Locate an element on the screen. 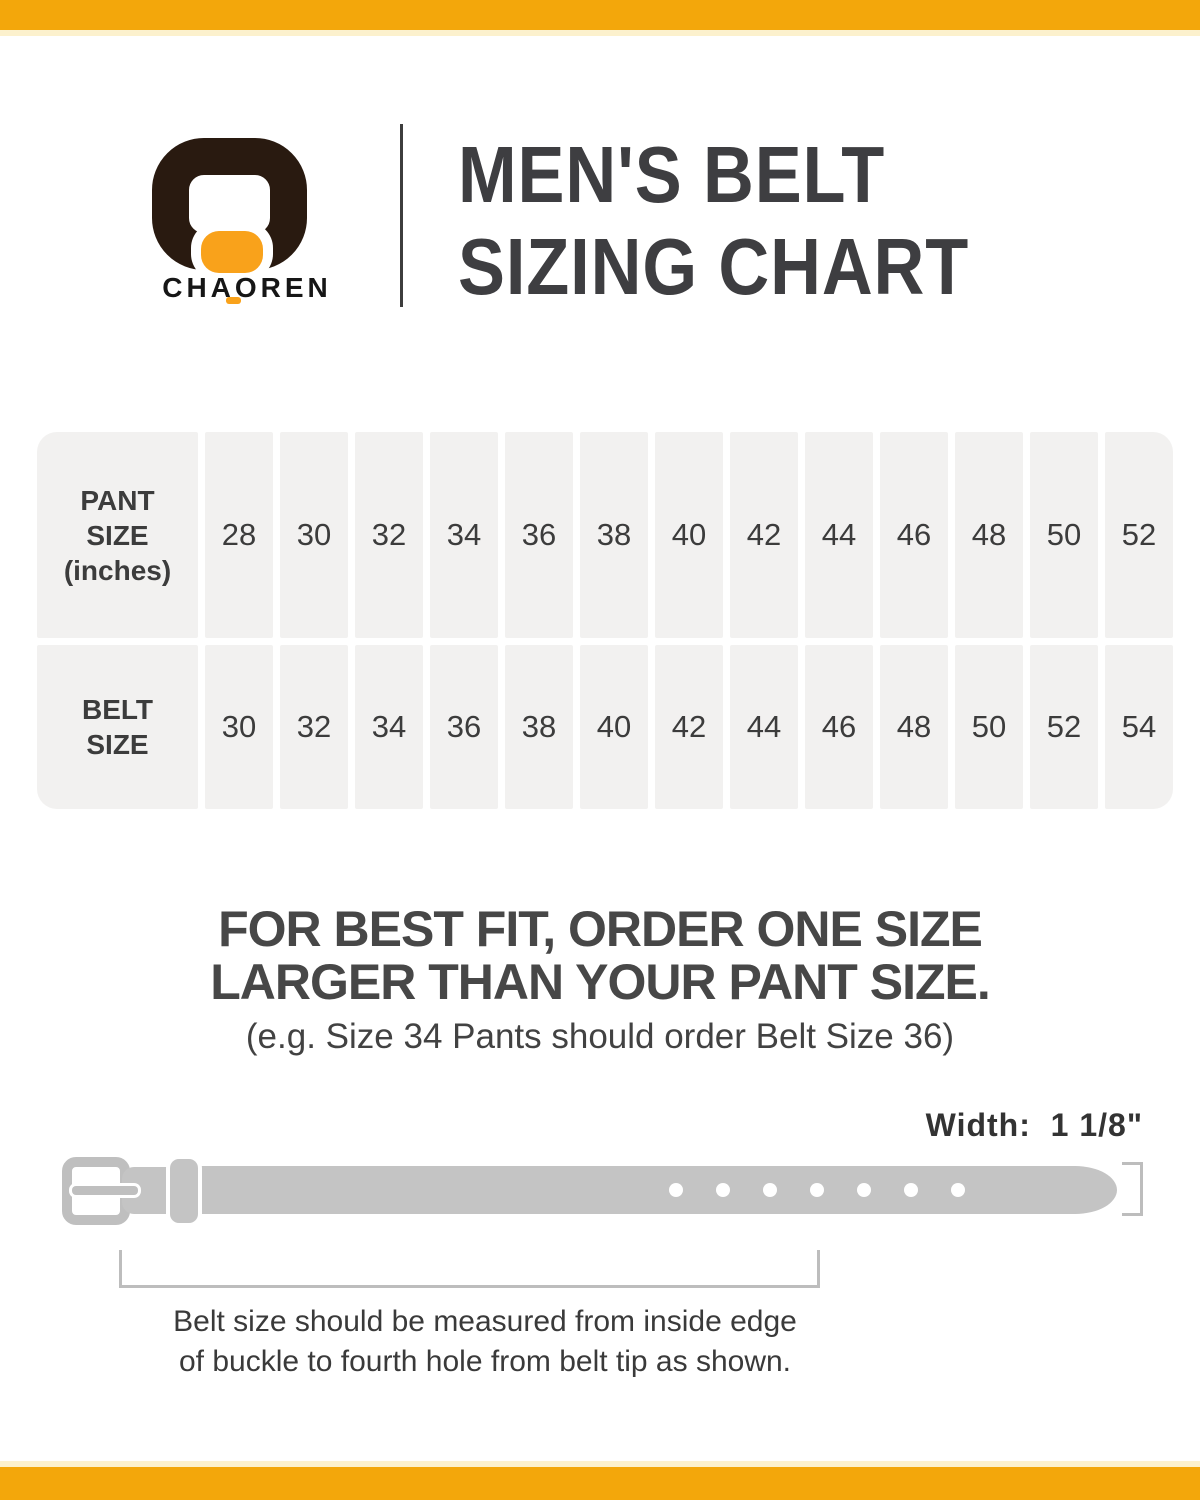  pant-size-cell: 28 is located at coordinates (239, 535).